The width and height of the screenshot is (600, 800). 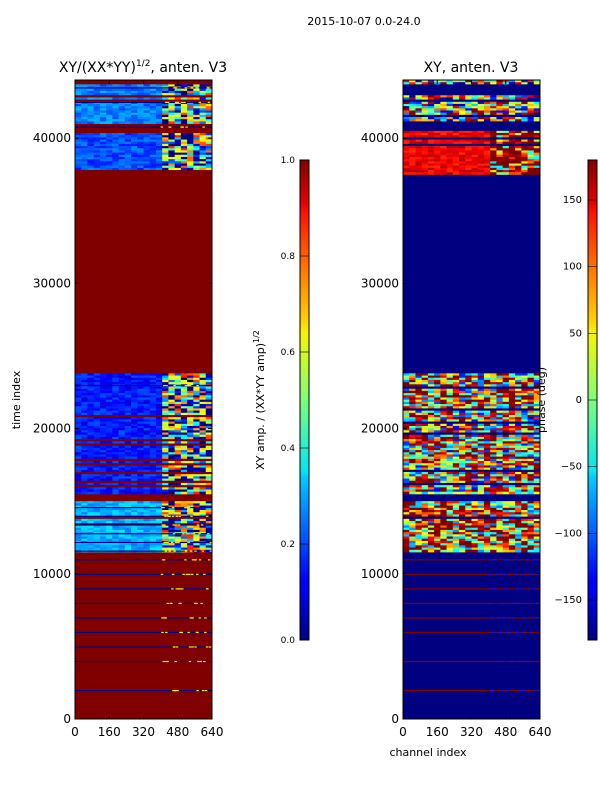 What do you see at coordinates (288, 257) in the screenshot?
I see `colorbar-tick-label: 0.8` at bounding box center [288, 257].